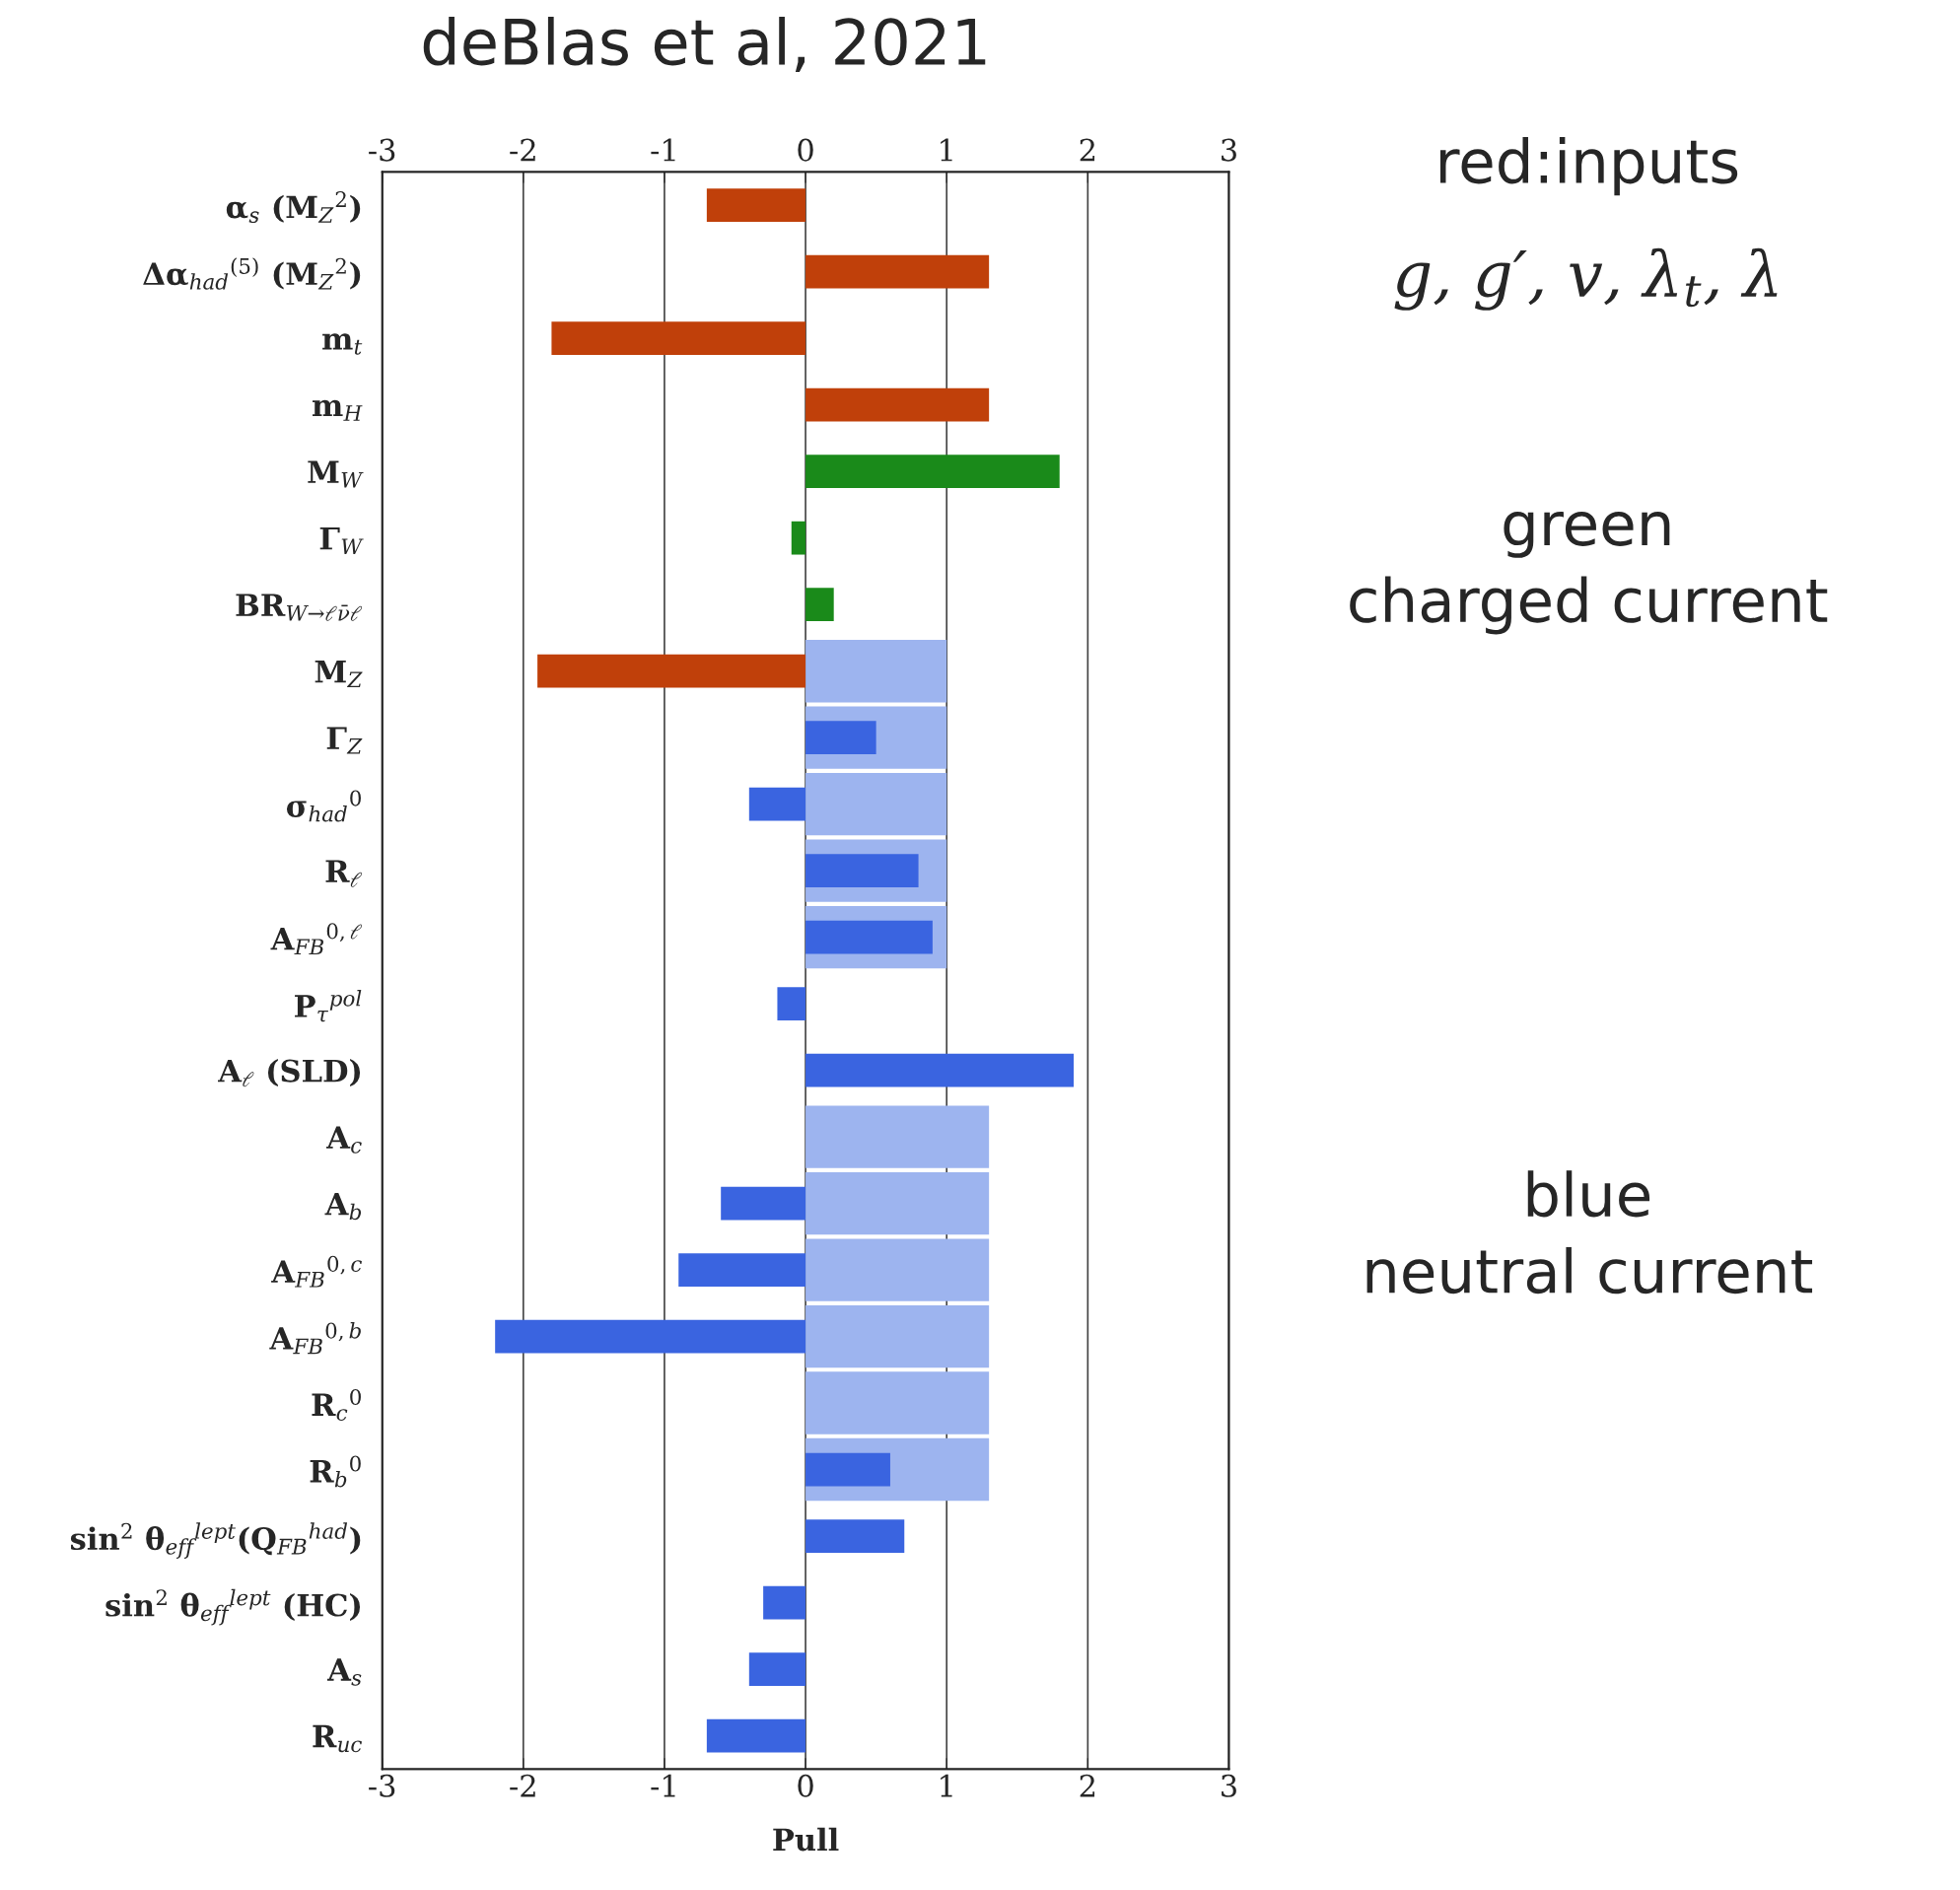 The width and height of the screenshot is (1960, 1890). What do you see at coordinates (336, 474) in the screenshot?
I see `y-tick-label: M$_{W}$` at bounding box center [336, 474].